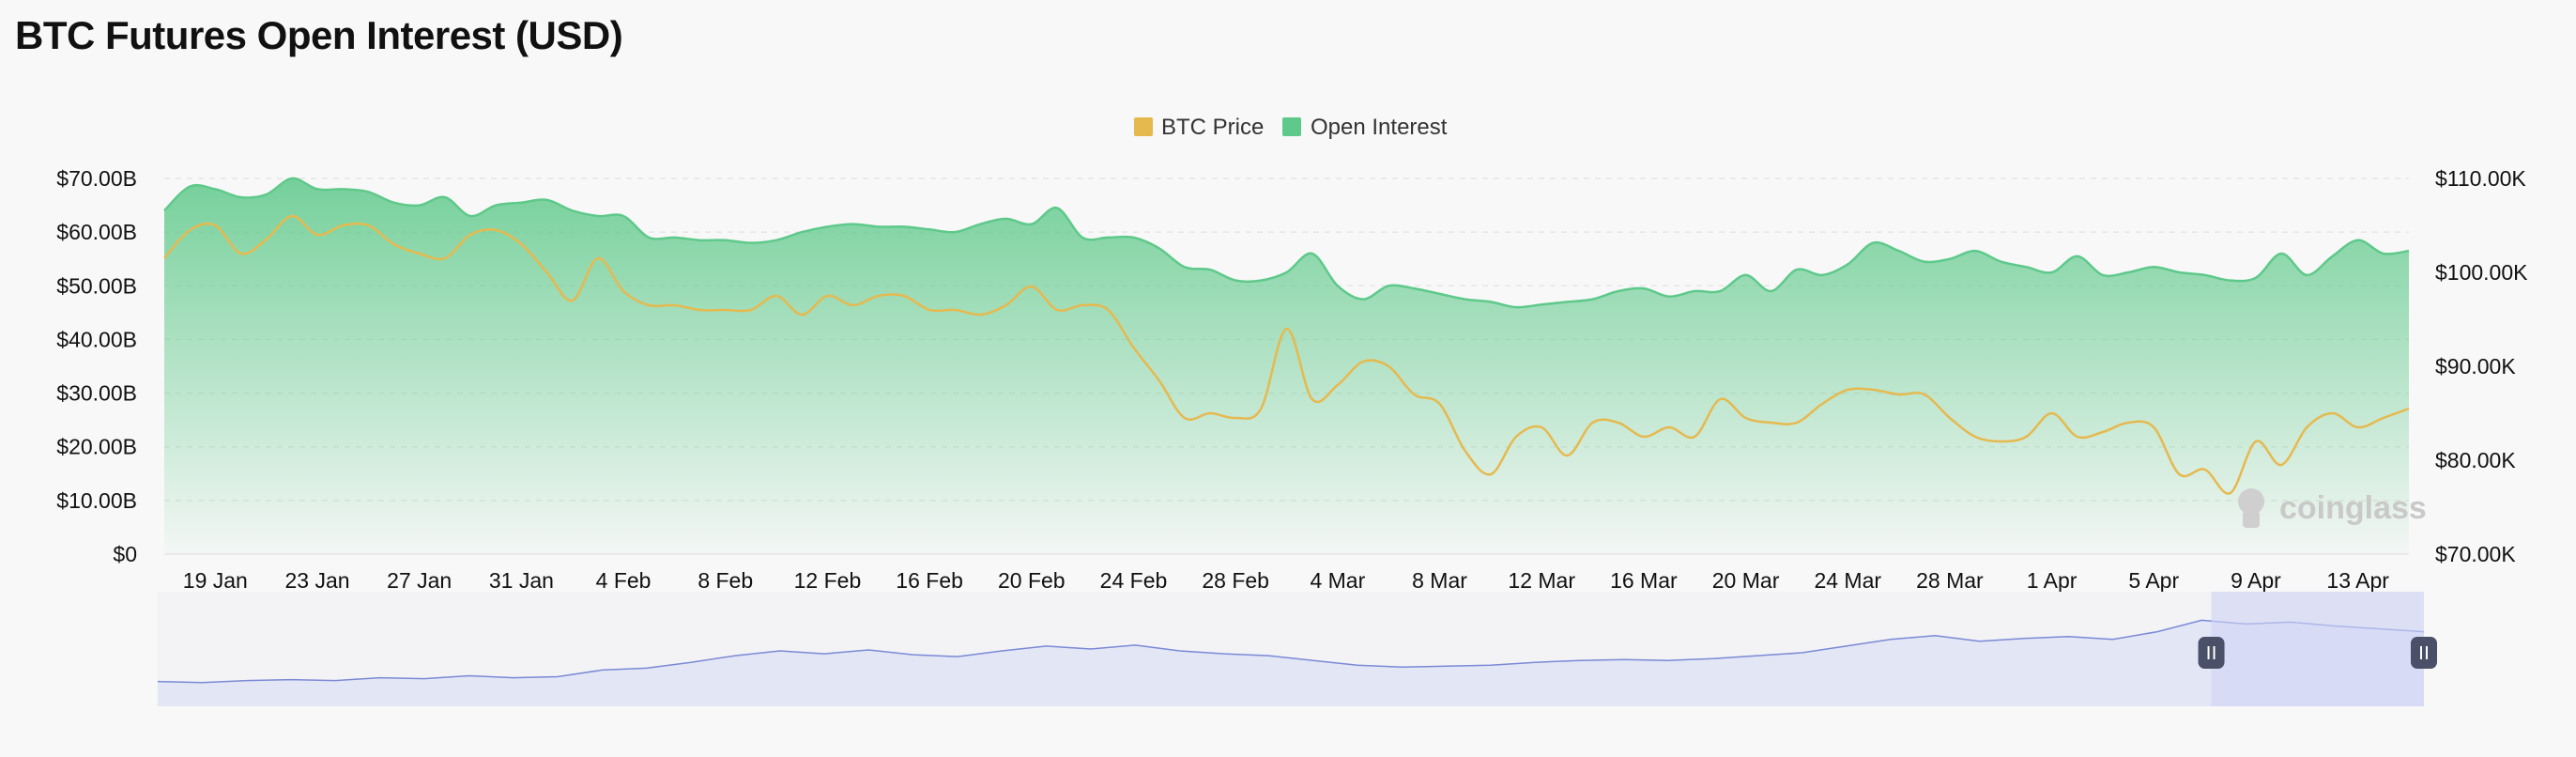  What do you see at coordinates (97, 339) in the screenshot?
I see `y-left-tick-label: $40.00B` at bounding box center [97, 339].